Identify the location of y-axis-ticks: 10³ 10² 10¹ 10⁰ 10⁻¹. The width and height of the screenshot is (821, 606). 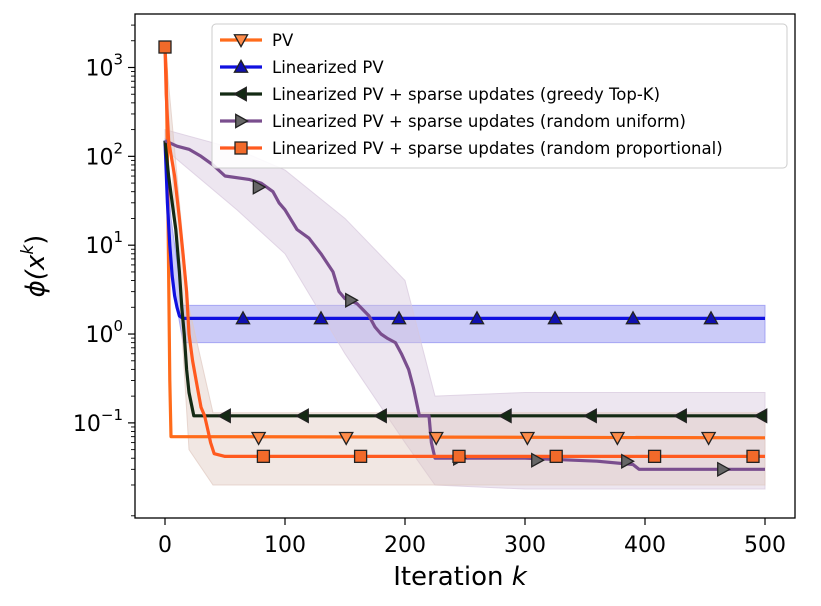
(104, 270).